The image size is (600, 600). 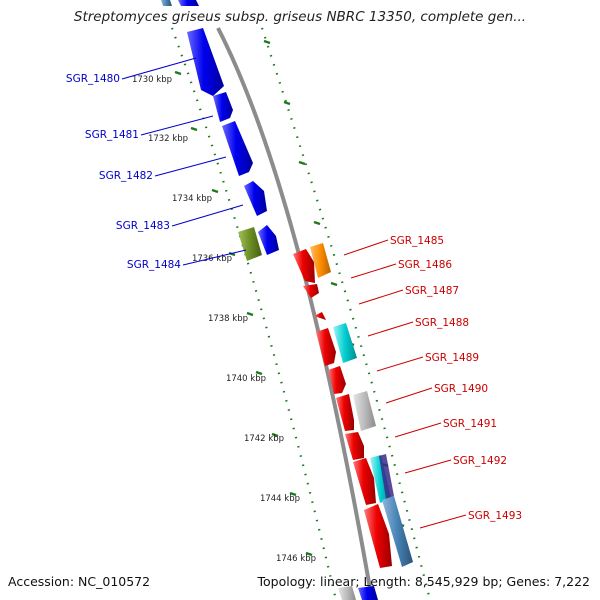 What do you see at coordinates (143, 226) in the screenshot?
I see `gene-label: SGR_1483` at bounding box center [143, 226].